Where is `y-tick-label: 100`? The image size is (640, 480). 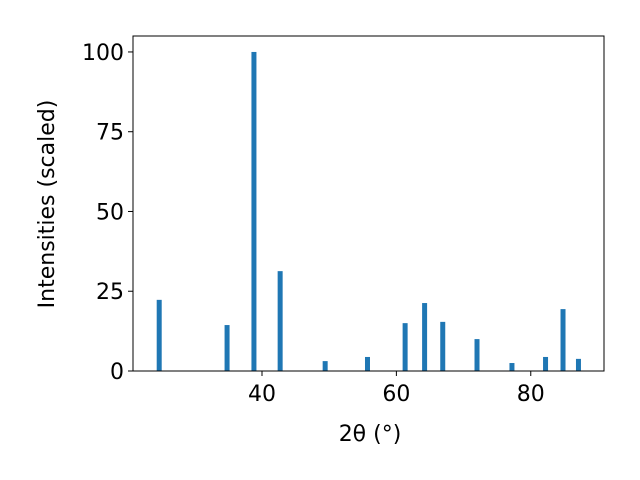 y-tick-label: 100 is located at coordinates (103, 53).